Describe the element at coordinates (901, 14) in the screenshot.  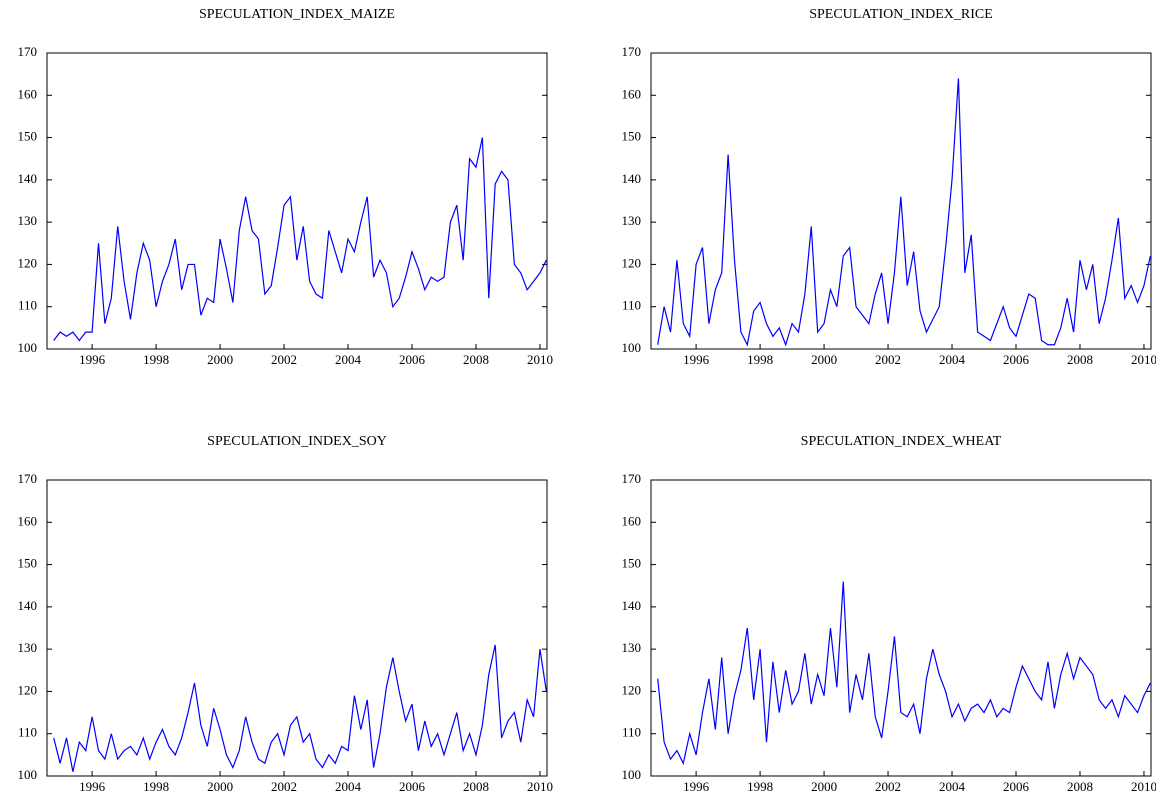
I see `chart-title: SPECULATION_INDEX_RICE` at that location.